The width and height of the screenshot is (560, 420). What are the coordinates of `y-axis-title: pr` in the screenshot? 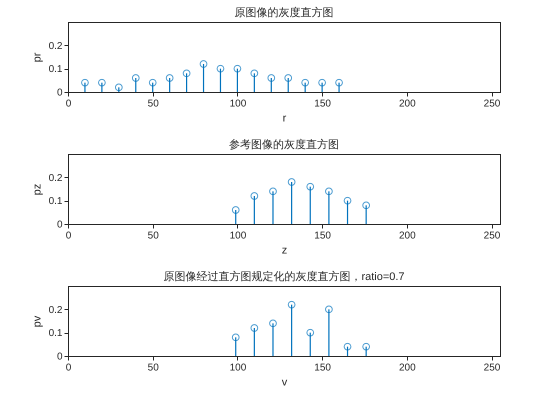 It's located at (38, 57).